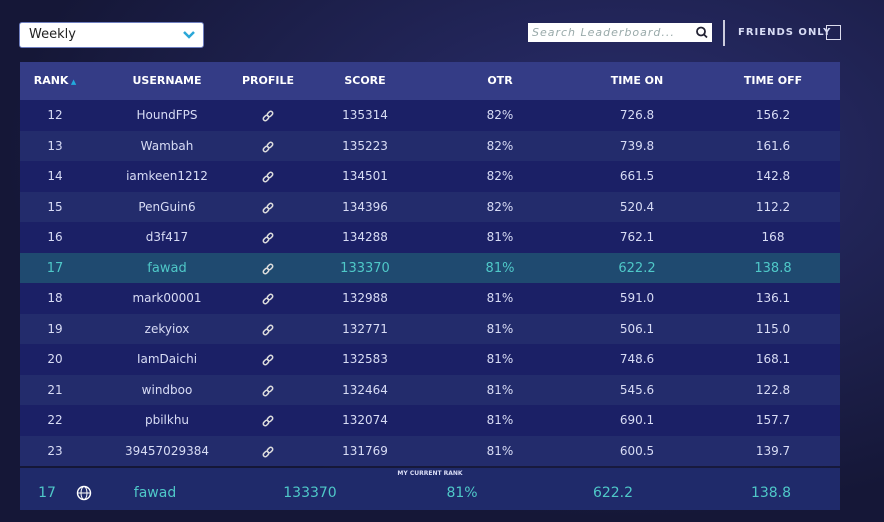  I want to click on cell: 20, so click(55, 359).